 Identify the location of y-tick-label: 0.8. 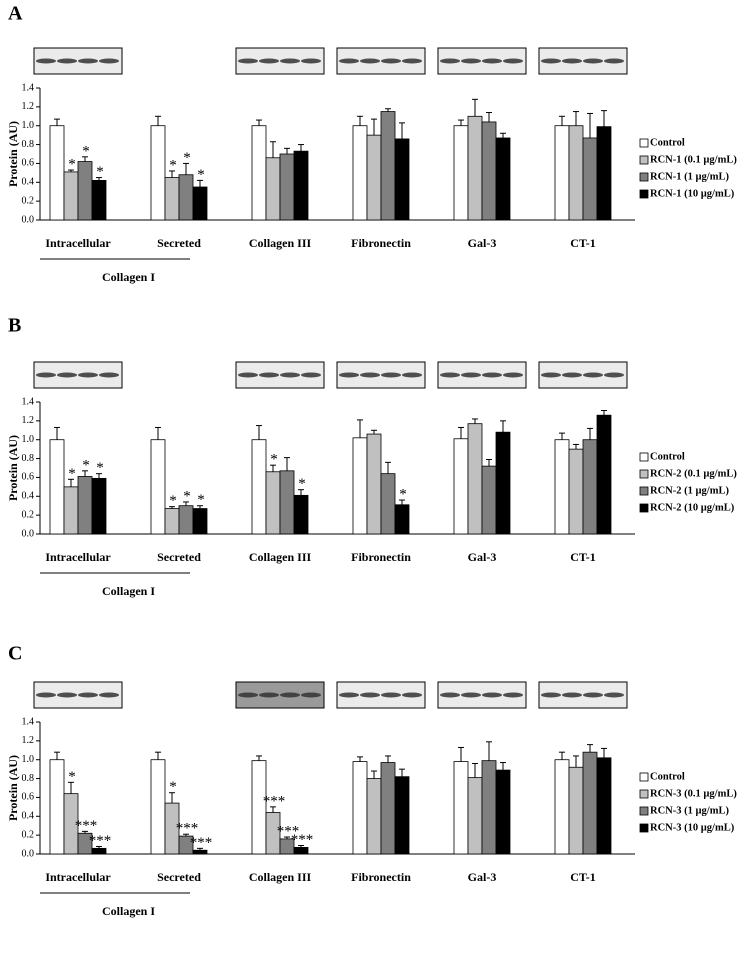
(28, 778).